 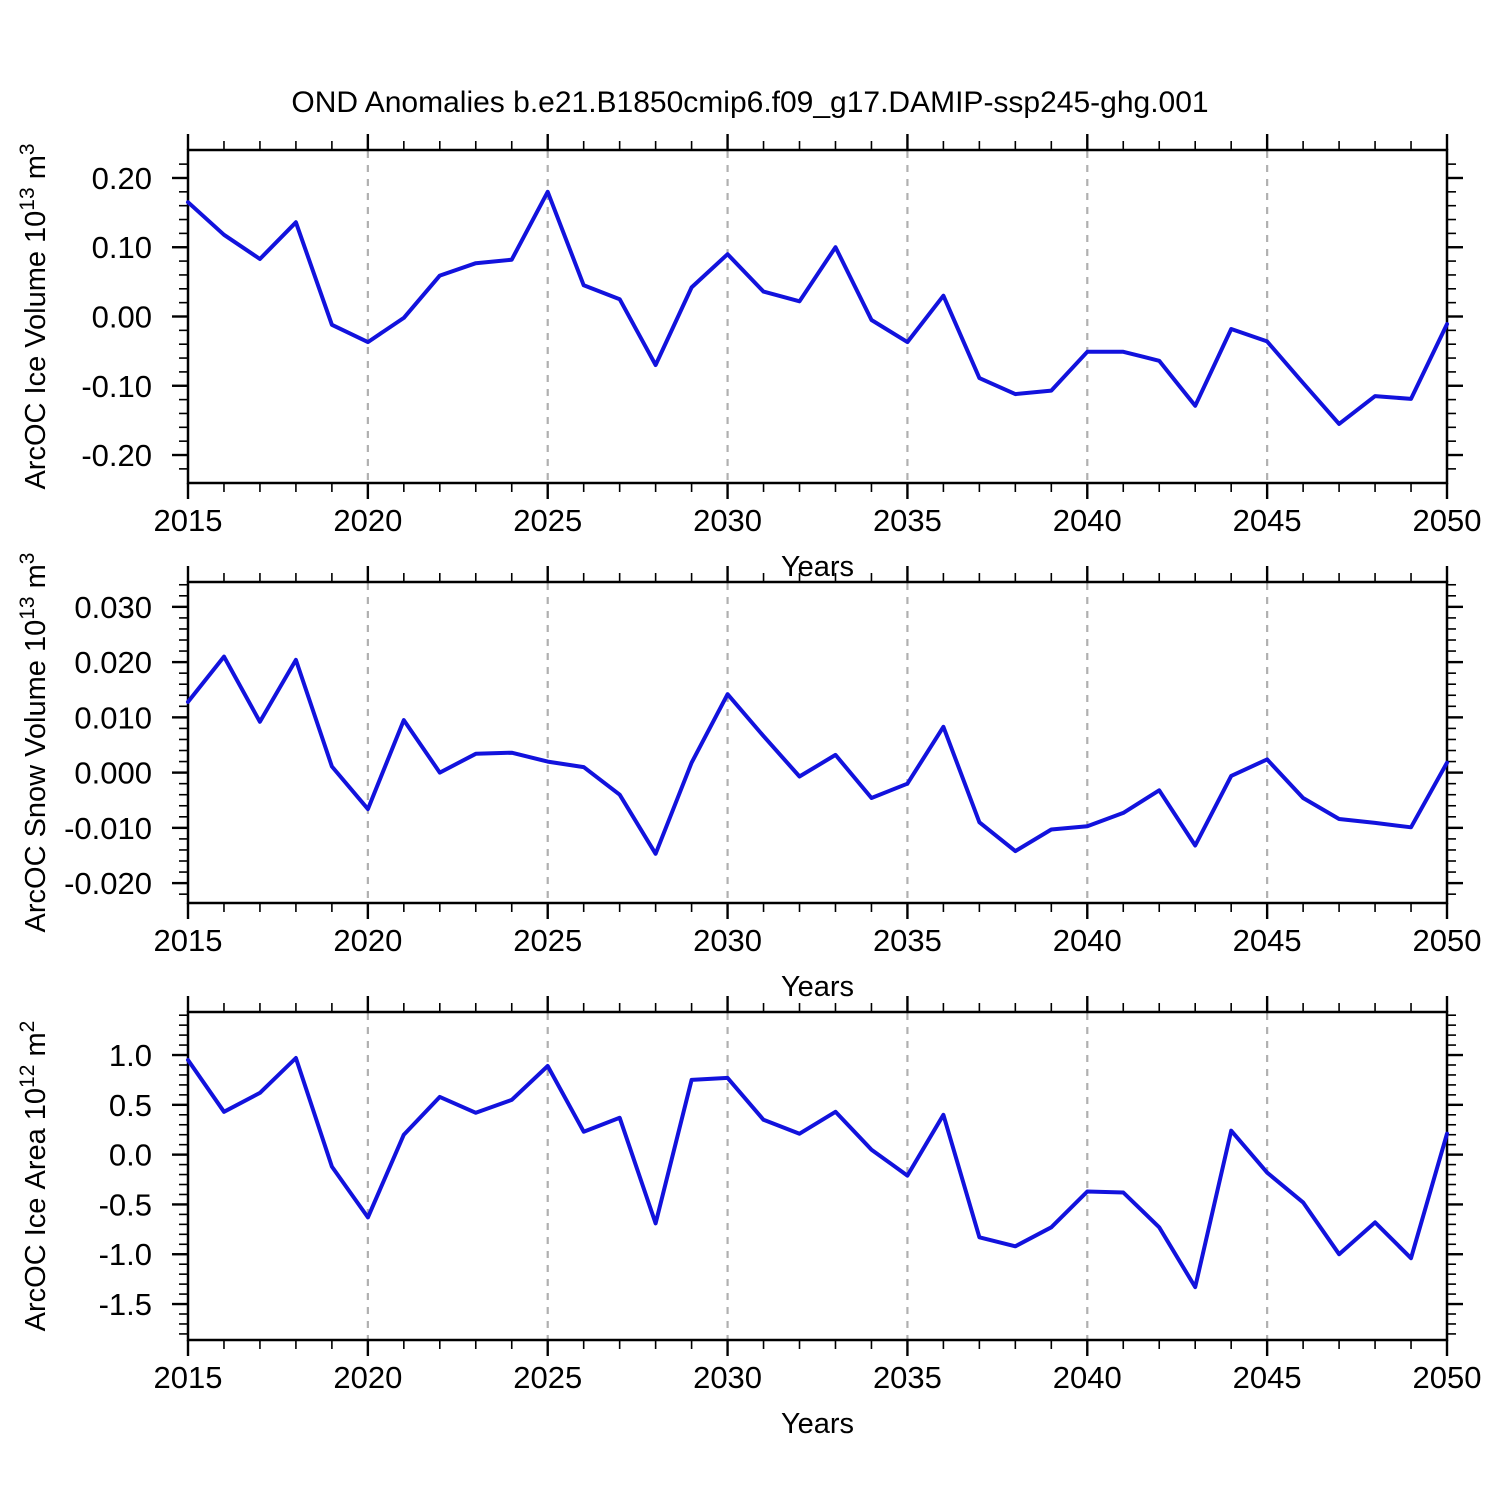 I want to click on y-tick-label: -1.5, so click(x=125, y=1304).